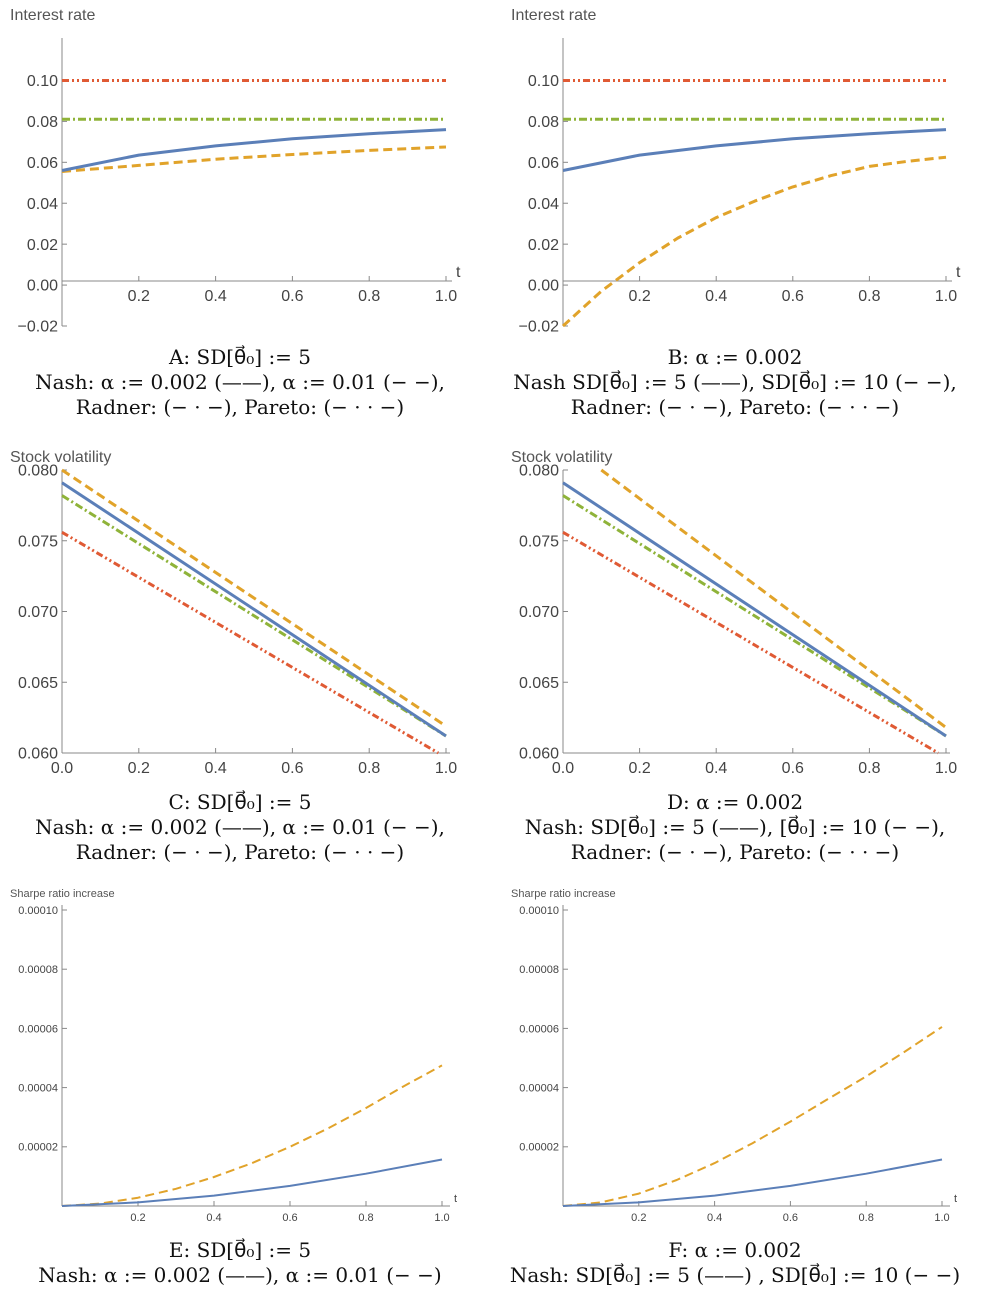  I want to click on y-tick-label: 0.070, so click(539, 612).